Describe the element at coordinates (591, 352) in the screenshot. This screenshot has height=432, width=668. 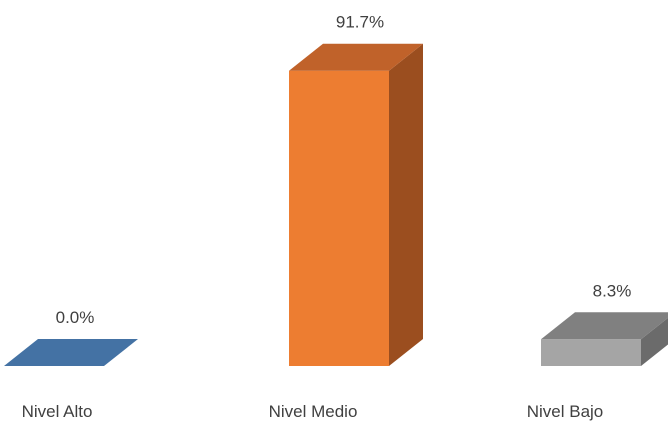
I see `bar-front-nivel-bajo` at that location.